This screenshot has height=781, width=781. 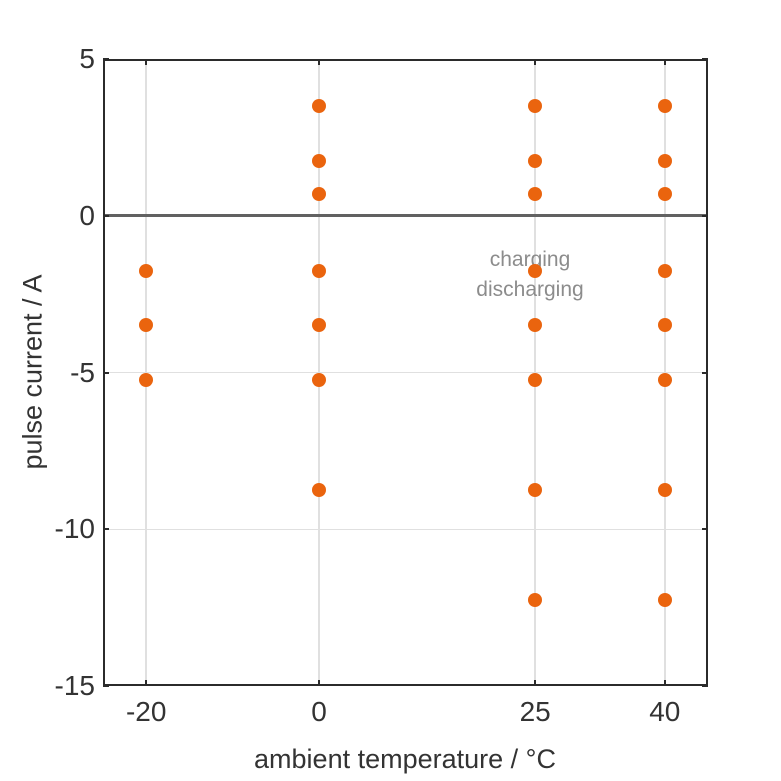 I want to click on x-tick-label: 25, so click(x=535, y=711).